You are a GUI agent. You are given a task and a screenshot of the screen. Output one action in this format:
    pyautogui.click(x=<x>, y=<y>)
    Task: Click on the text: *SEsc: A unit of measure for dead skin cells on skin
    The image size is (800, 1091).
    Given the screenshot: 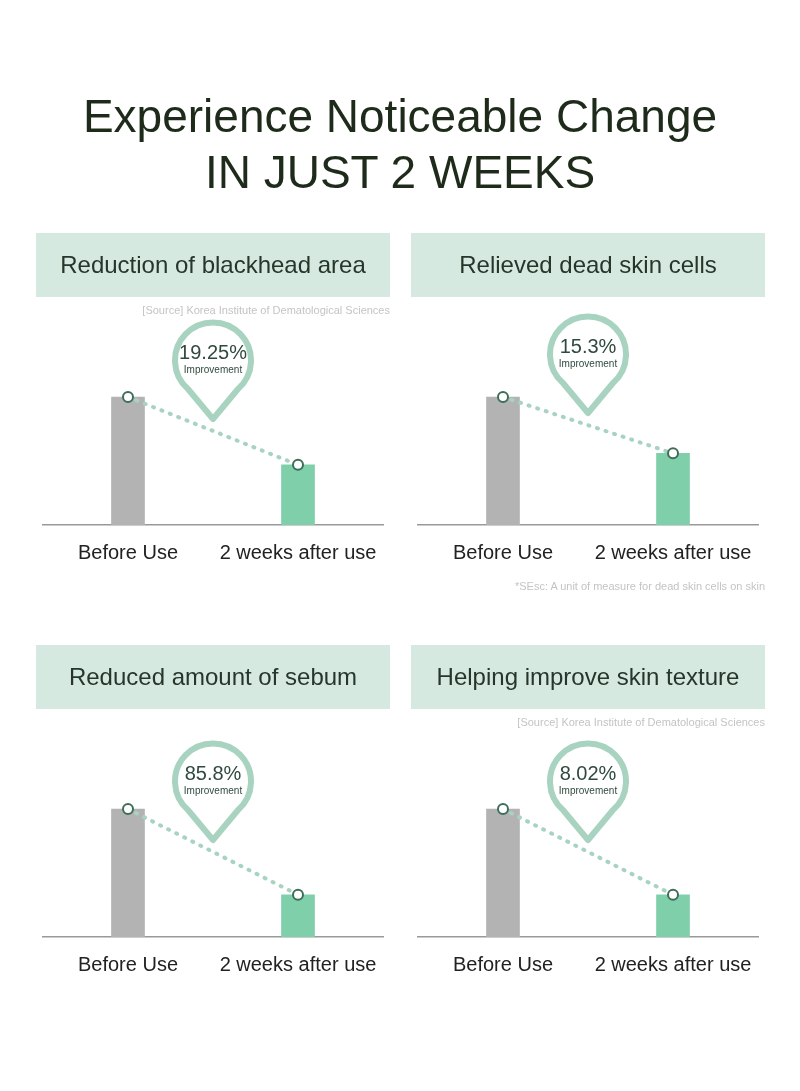 What is the action you would take?
    pyautogui.click(x=639, y=586)
    